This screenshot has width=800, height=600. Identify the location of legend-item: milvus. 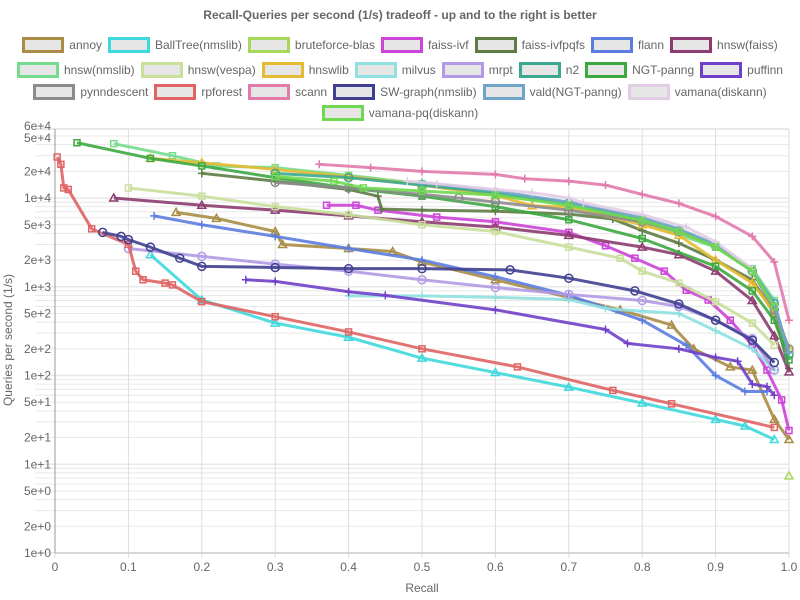
(395, 70).